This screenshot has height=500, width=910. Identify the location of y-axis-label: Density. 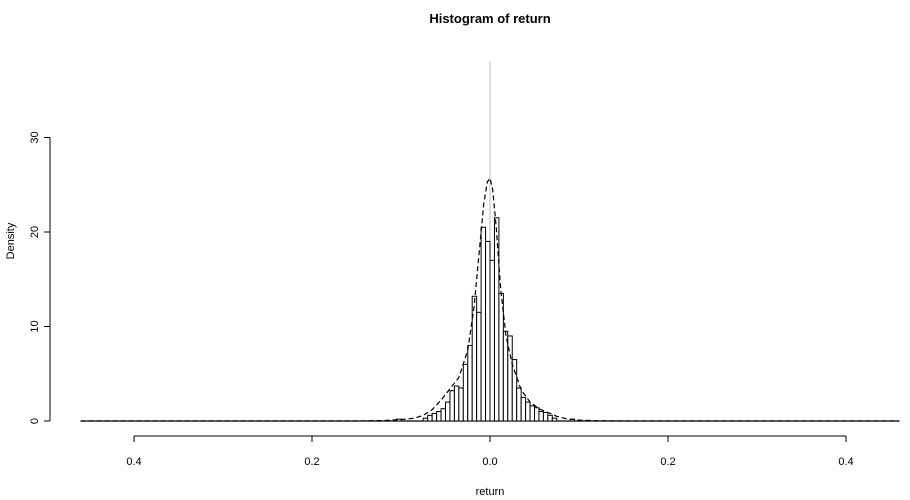
(11, 240).